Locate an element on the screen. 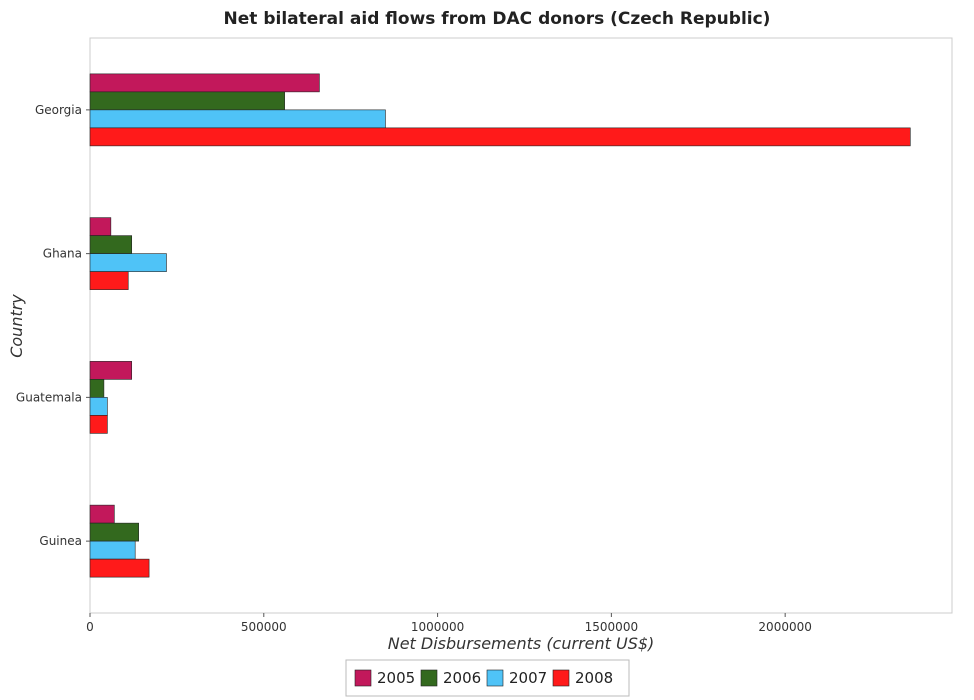 The image size is (974, 700). bar-guinea-2008 is located at coordinates (119, 568).